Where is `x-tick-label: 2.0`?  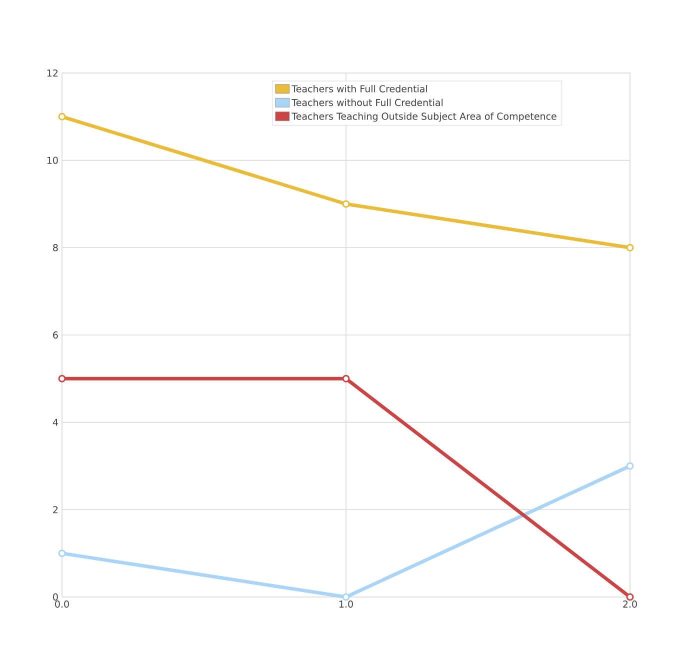 x-tick-label: 2.0 is located at coordinates (630, 604).